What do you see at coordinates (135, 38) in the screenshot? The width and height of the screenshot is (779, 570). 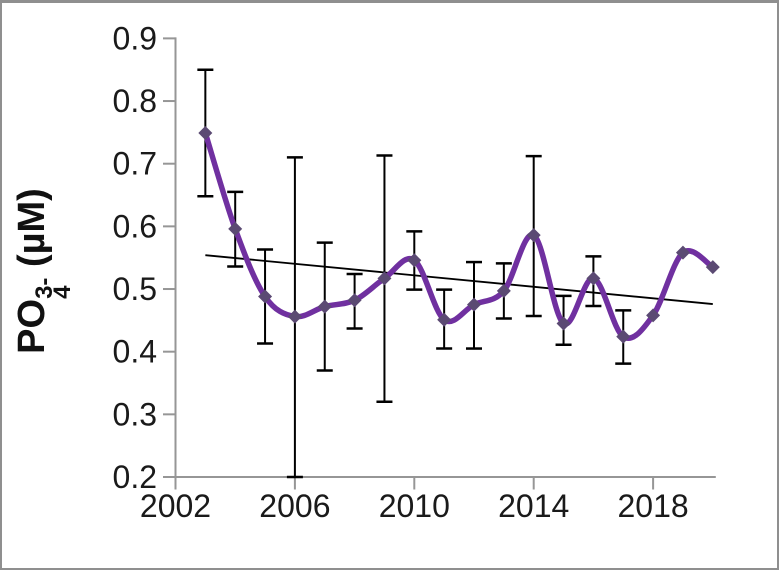 I see `y-tick-label: 0.9` at bounding box center [135, 38].